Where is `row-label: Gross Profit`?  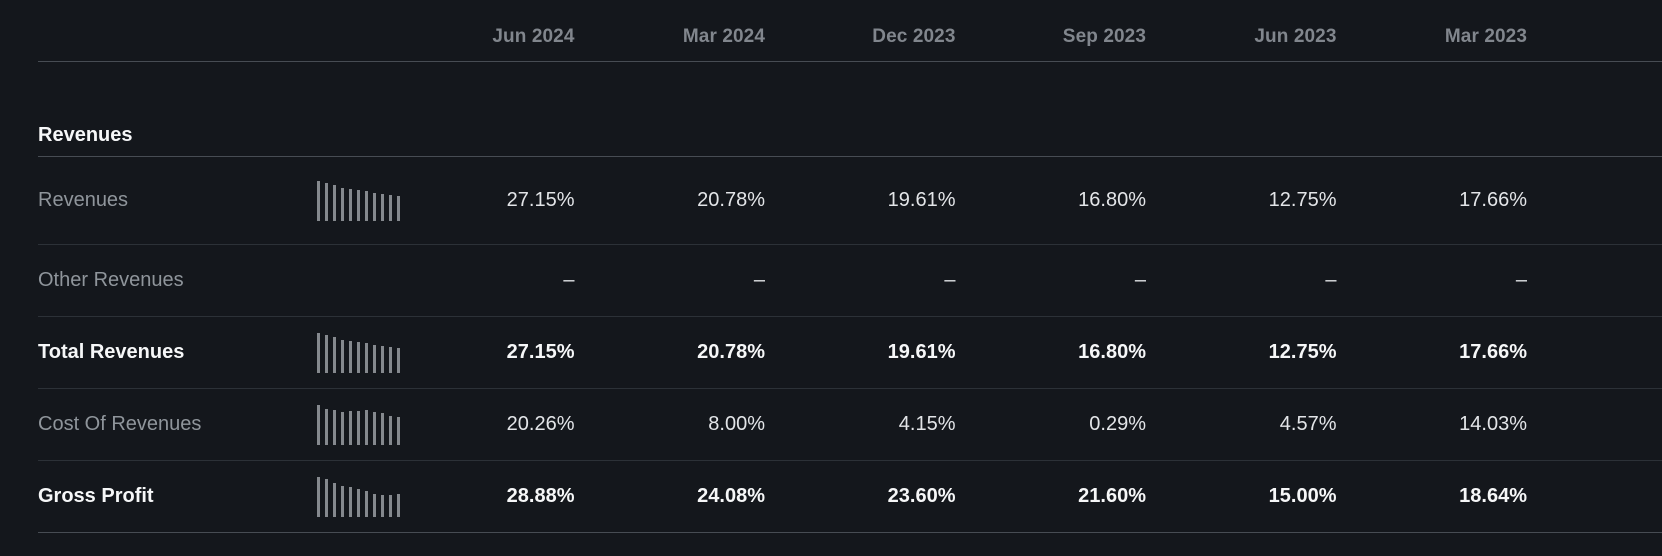 row-label: Gross Profit is located at coordinates (96, 496).